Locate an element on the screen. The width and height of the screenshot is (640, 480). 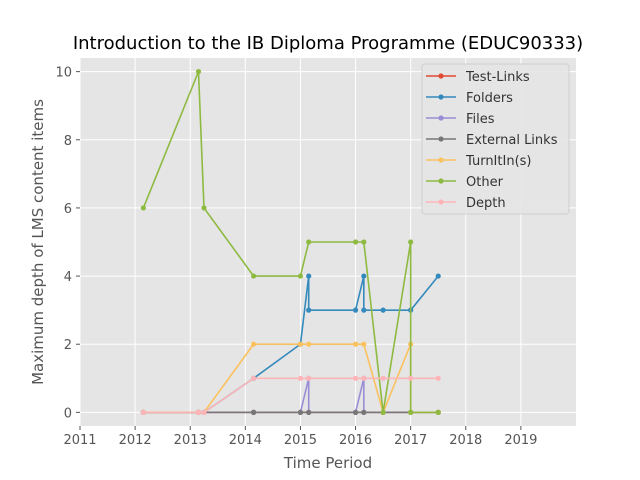
legend-label: Depth is located at coordinates (486, 203).